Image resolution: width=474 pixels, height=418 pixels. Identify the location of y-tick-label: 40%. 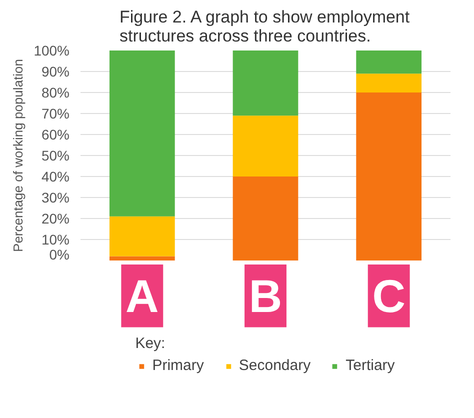
(55, 176).